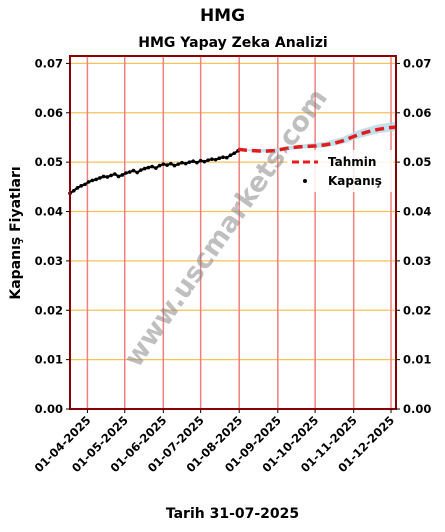 The height and width of the screenshot is (532, 445). Describe the element at coordinates (417, 212) in the screenshot. I see `y-tick-label-right-4: 0.04` at that location.